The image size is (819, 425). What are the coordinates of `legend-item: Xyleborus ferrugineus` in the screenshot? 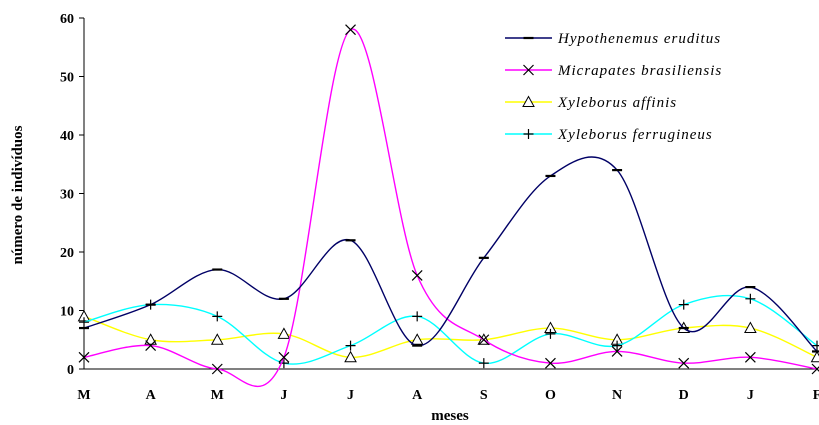 It's located at (609, 135).